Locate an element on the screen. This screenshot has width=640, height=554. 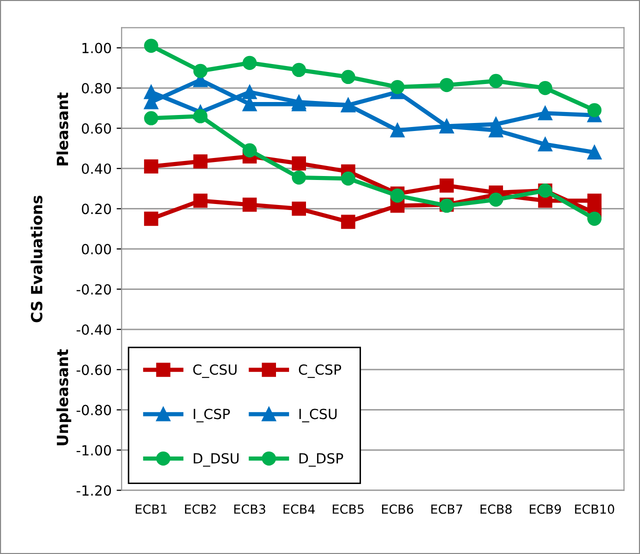
y-tick-label: -1.00 is located at coordinates (93, 450).